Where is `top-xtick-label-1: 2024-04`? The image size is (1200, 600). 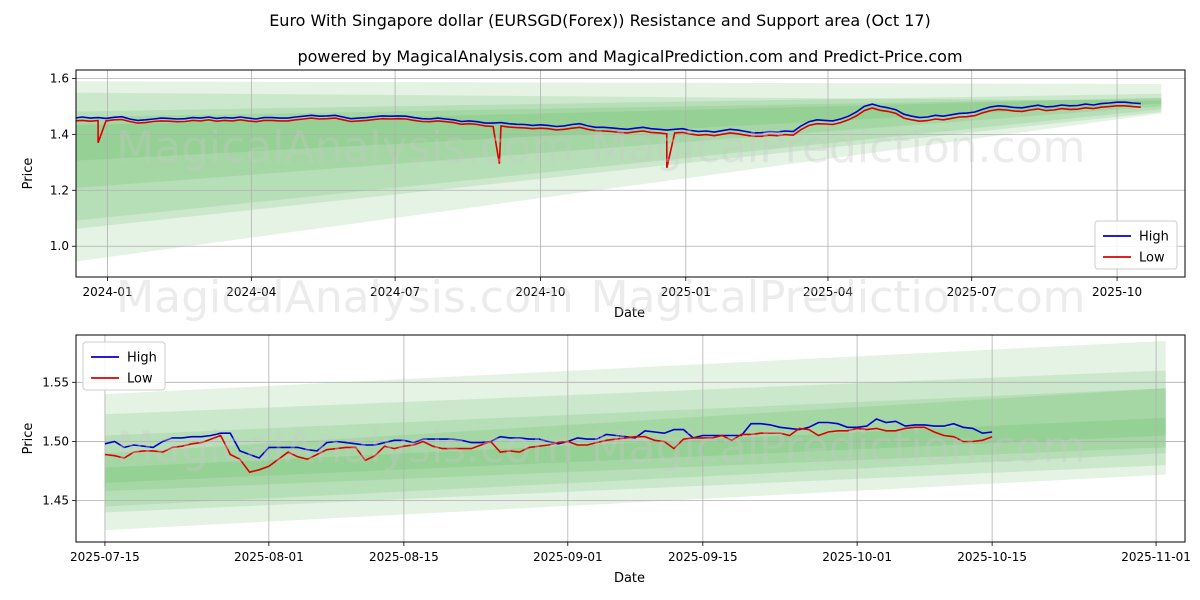
top-xtick-label-1: 2024-04 is located at coordinates (251, 292).